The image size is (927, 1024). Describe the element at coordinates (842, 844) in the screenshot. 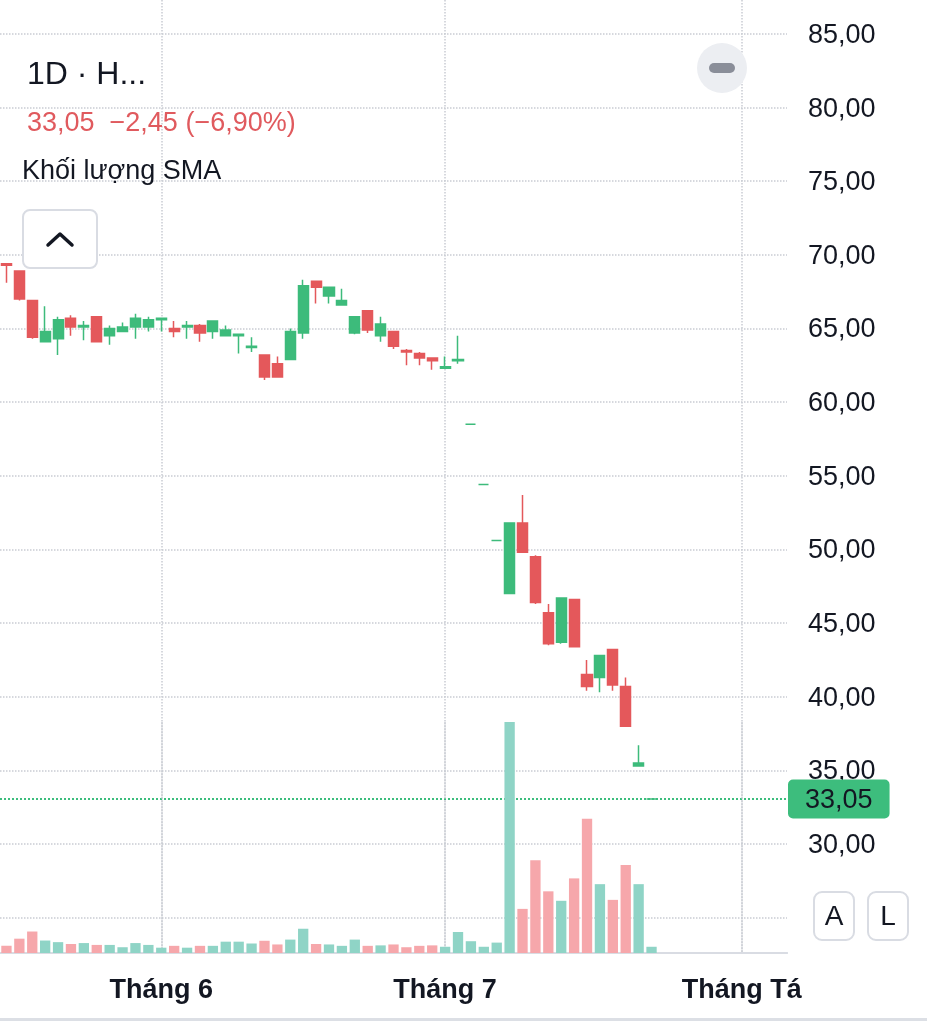

I see `y-tick-label: 30,00` at that location.